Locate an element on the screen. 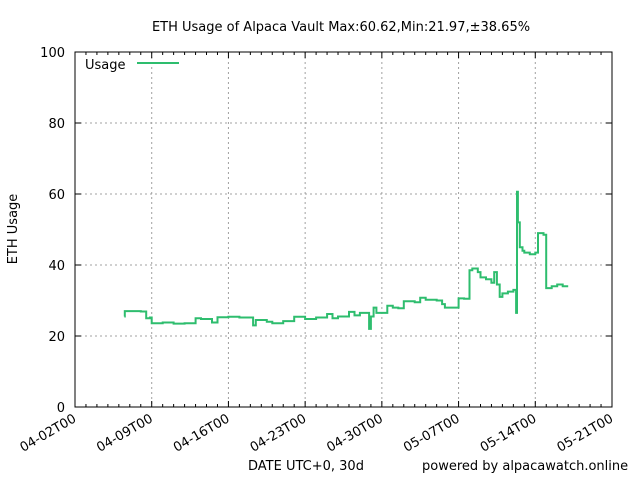 This screenshot has height=480, width=640. x-tick-label: 04-23T00 is located at coordinates (278, 433).